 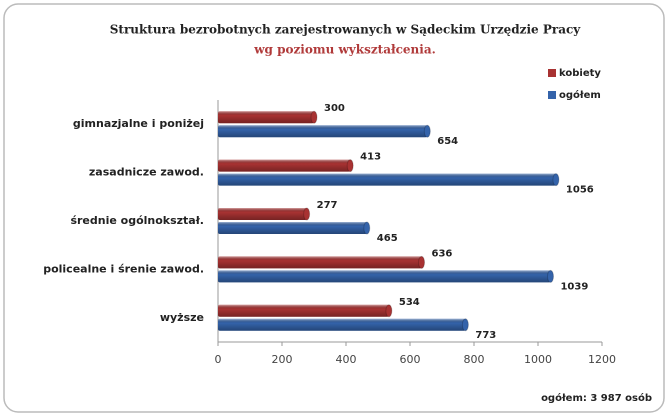 I want to click on data-label: 654, so click(x=447, y=141).